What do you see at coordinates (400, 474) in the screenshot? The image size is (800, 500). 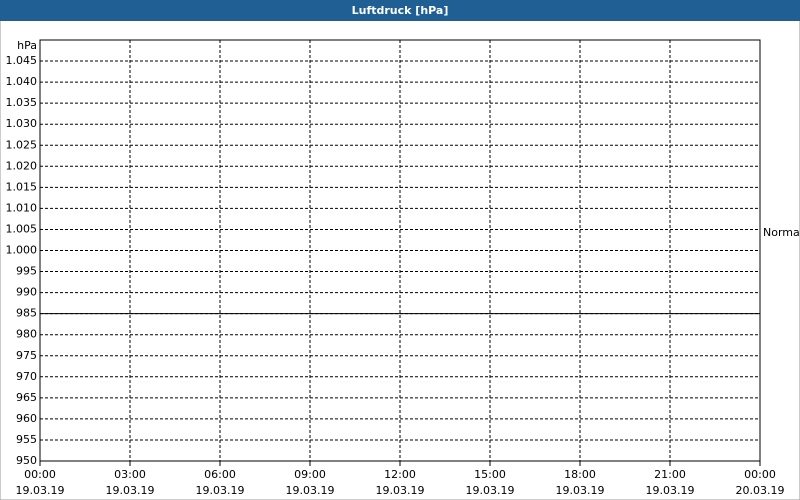 I see `x-tick-label: 12:00` at bounding box center [400, 474].